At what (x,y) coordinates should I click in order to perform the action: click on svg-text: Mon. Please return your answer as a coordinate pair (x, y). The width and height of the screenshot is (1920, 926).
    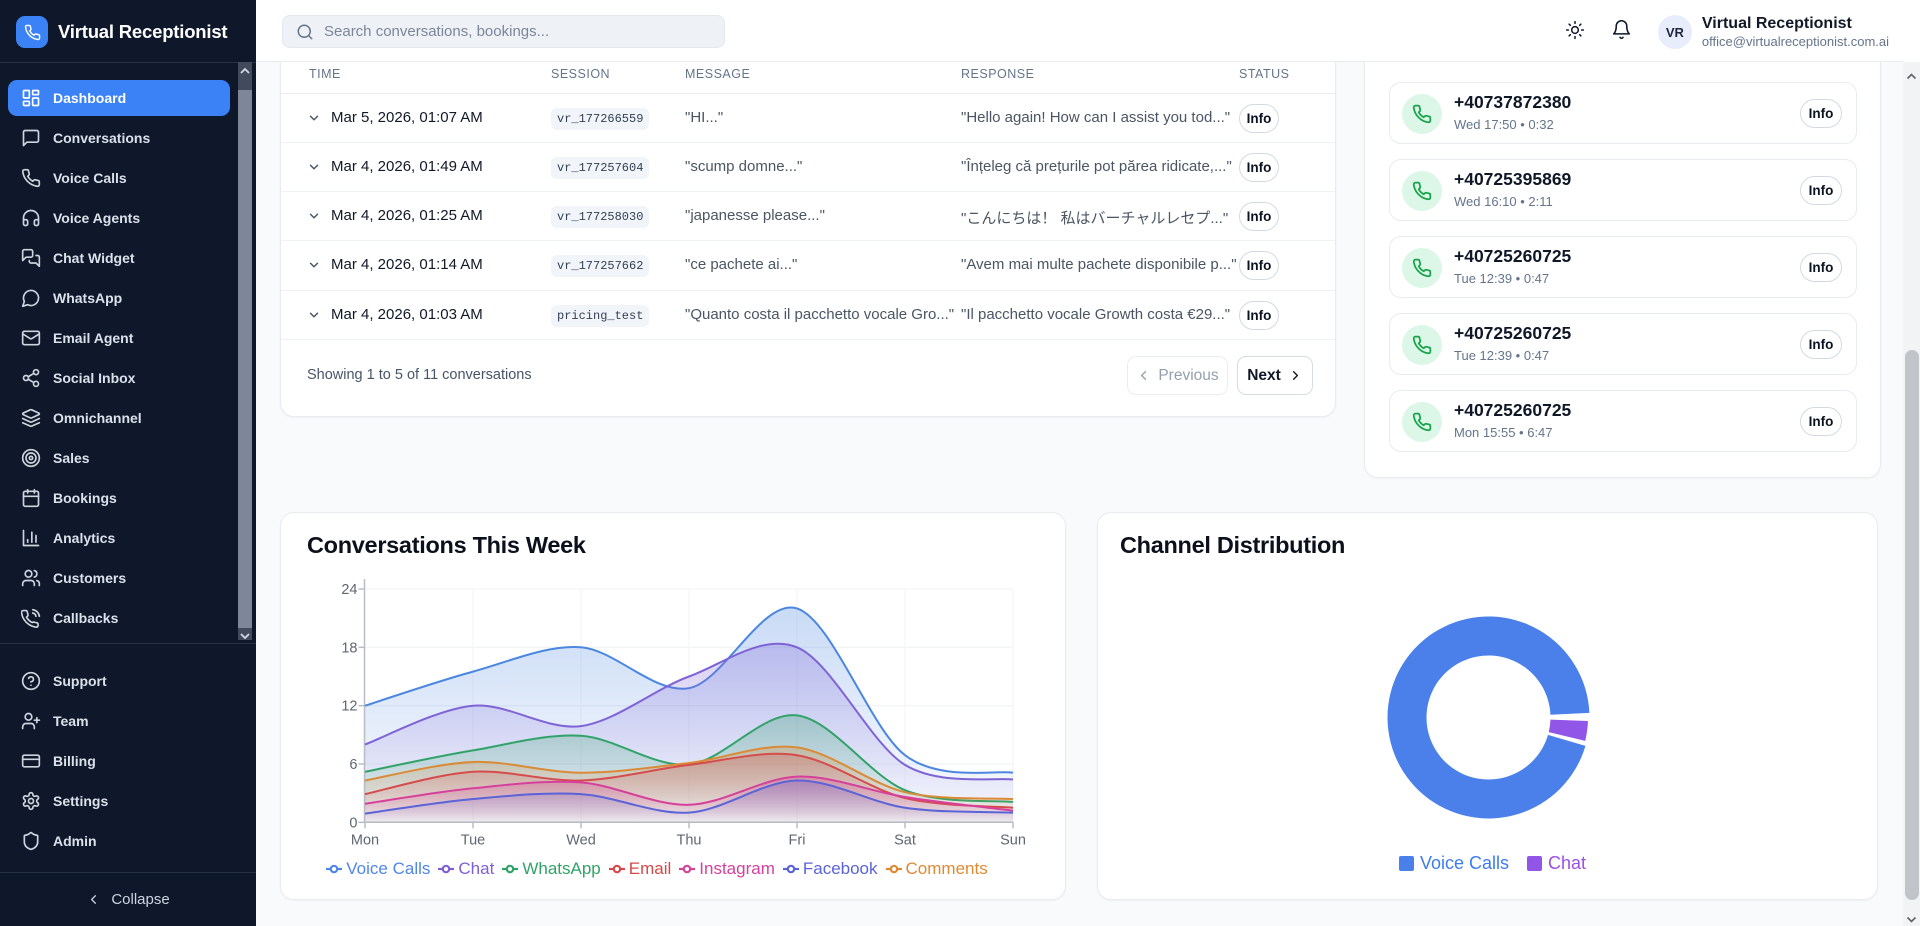
    Looking at the image, I should click on (365, 840).